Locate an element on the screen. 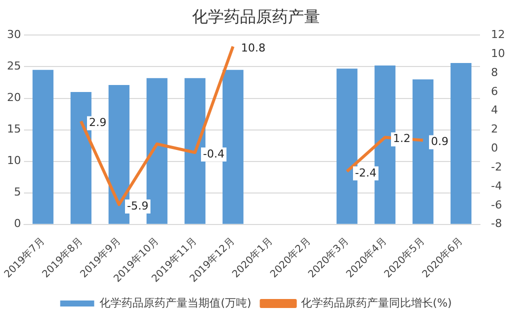  y-tick-label: 0 is located at coordinates (17, 223).